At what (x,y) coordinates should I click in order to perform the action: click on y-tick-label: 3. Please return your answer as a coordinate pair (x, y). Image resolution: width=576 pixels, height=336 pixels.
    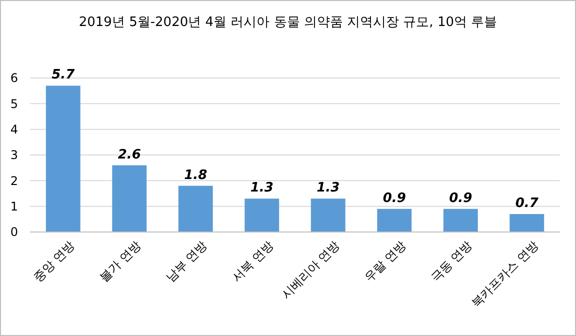
    Looking at the image, I should click on (14, 155).